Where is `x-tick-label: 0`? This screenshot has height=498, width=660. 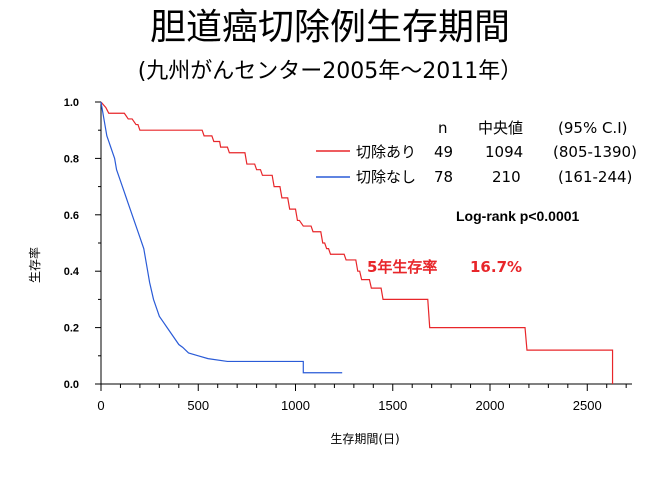
x-tick-label: 0 is located at coordinates (100, 405).